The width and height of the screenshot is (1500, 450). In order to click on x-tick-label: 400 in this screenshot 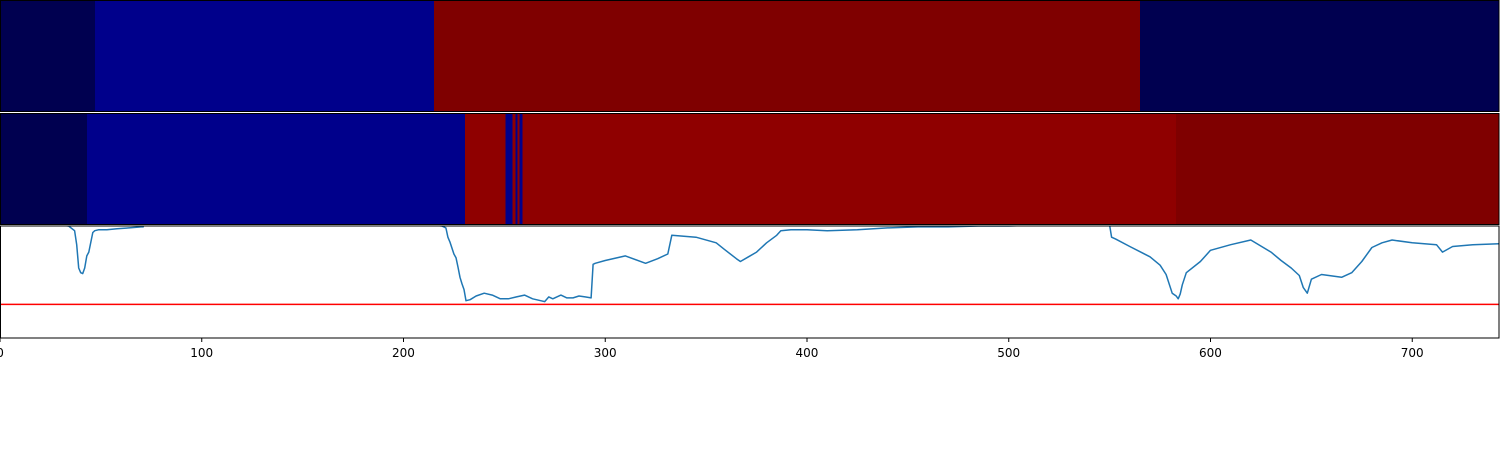, I will do `click(807, 353)`.